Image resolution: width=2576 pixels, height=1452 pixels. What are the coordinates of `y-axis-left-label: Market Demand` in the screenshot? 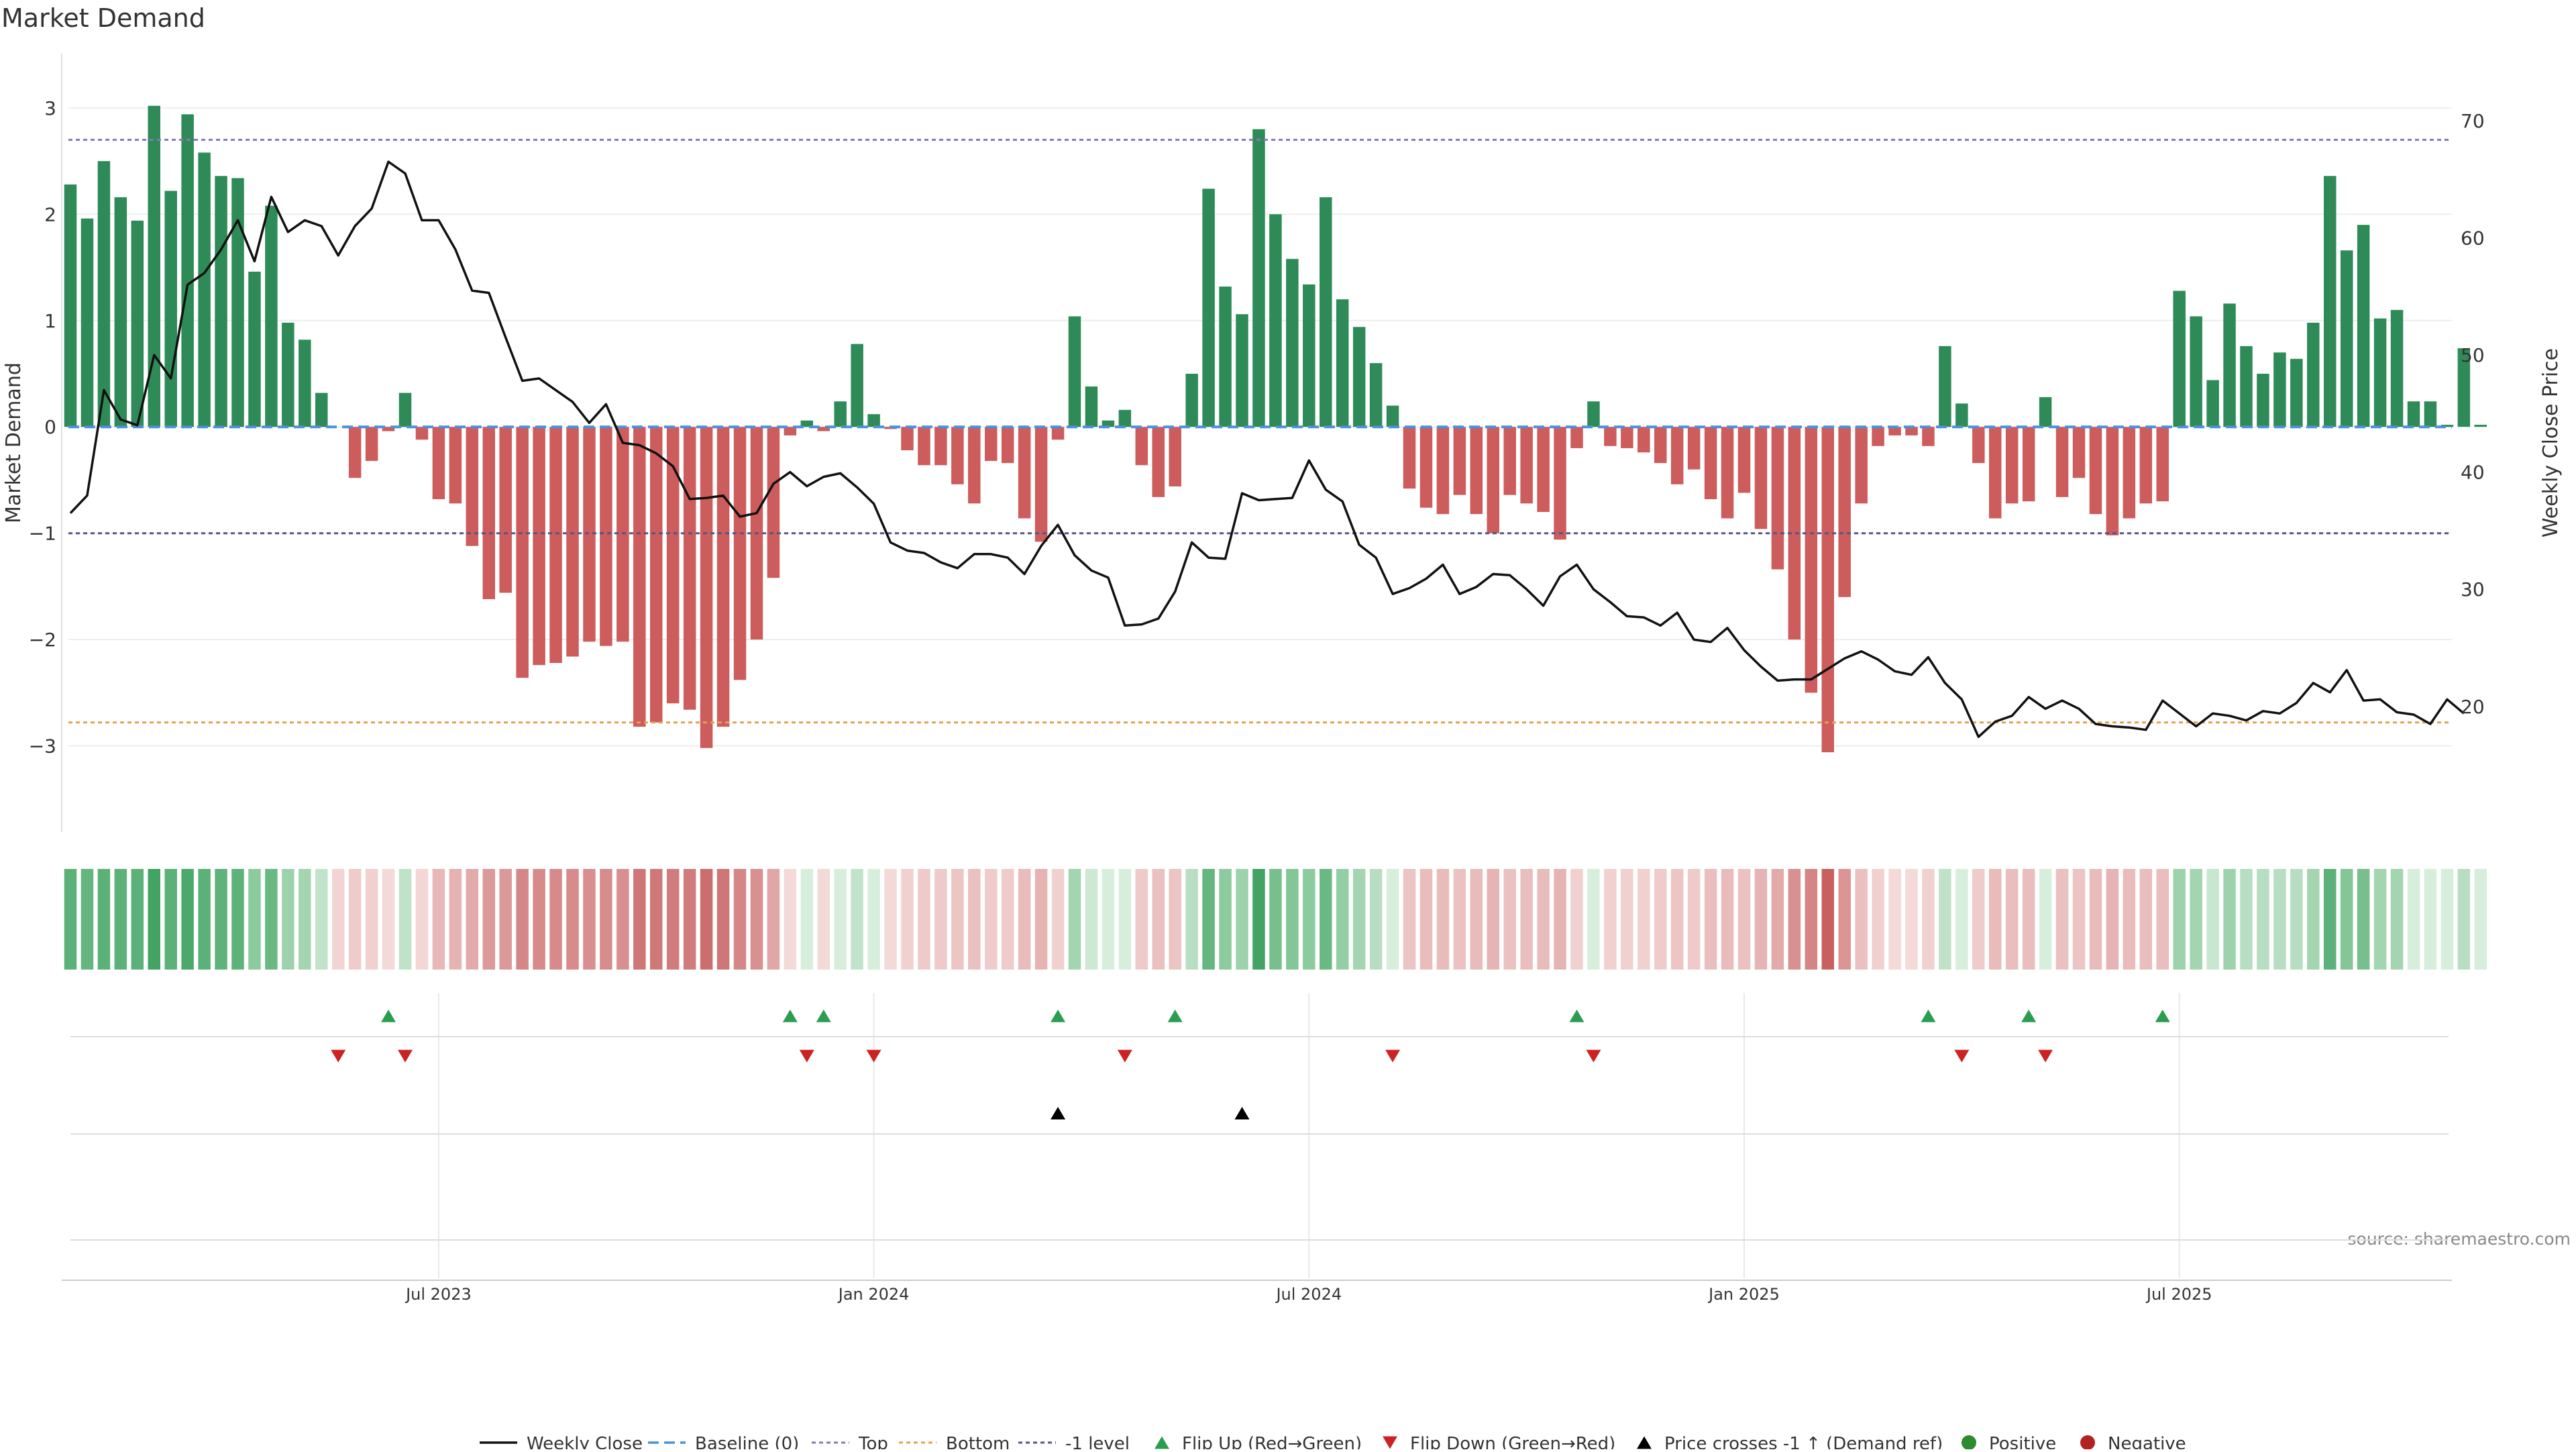 It's located at (13, 443).